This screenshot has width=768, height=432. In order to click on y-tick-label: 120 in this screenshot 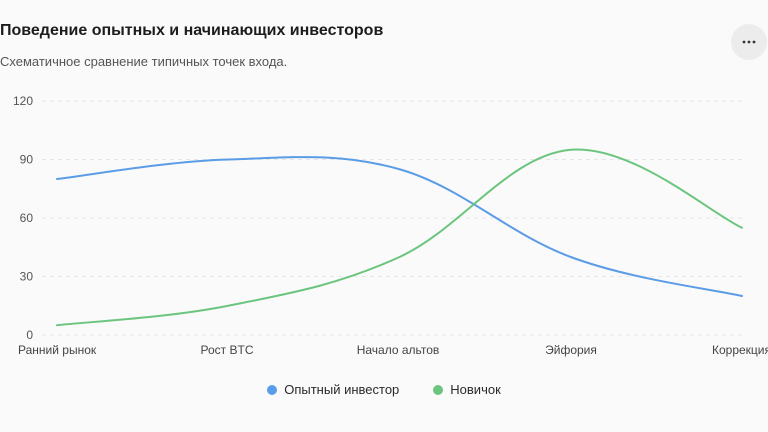, I will do `click(23, 101)`.